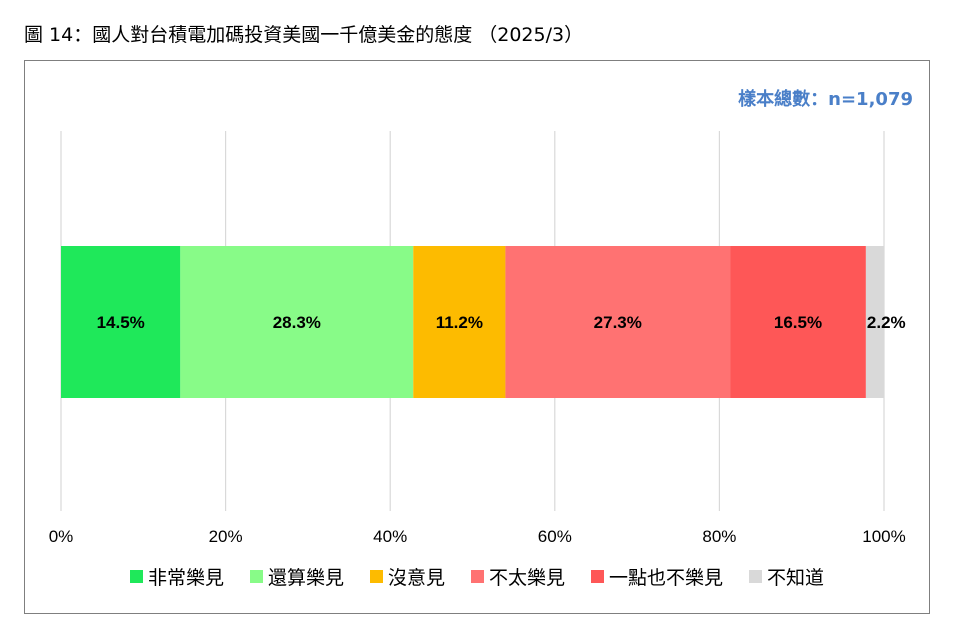  Describe the element at coordinates (555, 536) in the screenshot. I see `x-tick-label: 60%` at that location.